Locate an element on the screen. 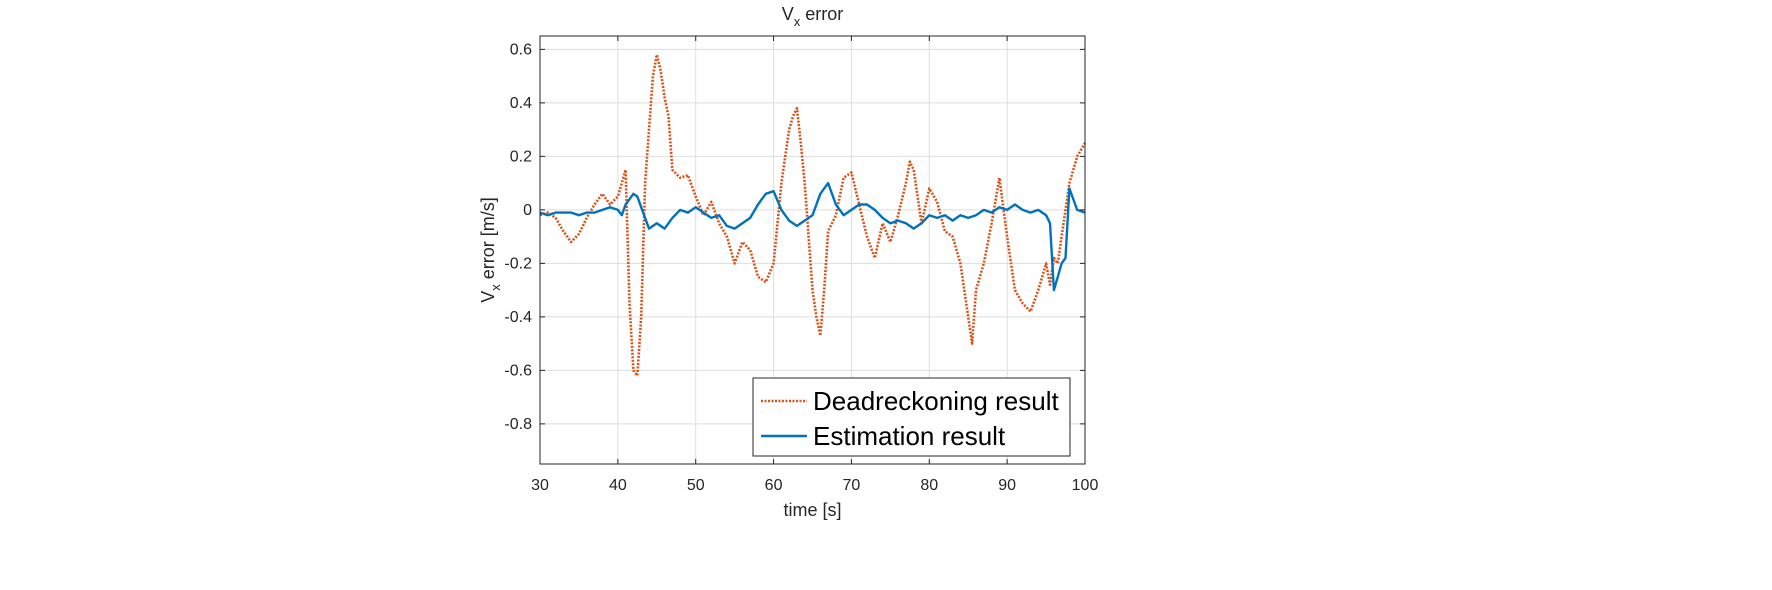 This screenshot has height=590, width=1772. x-tick-label: 50 is located at coordinates (696, 485).